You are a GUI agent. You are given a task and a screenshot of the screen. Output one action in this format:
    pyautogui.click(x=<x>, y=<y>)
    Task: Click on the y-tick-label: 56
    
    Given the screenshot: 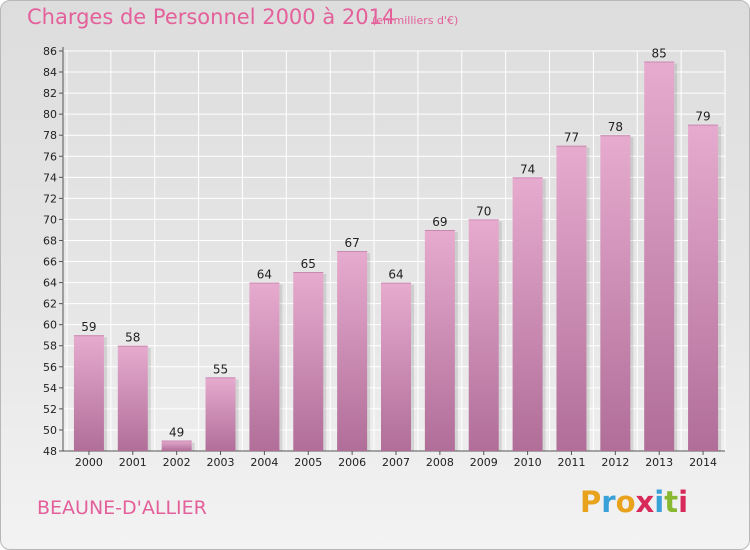 What is the action you would take?
    pyautogui.click(x=50, y=367)
    